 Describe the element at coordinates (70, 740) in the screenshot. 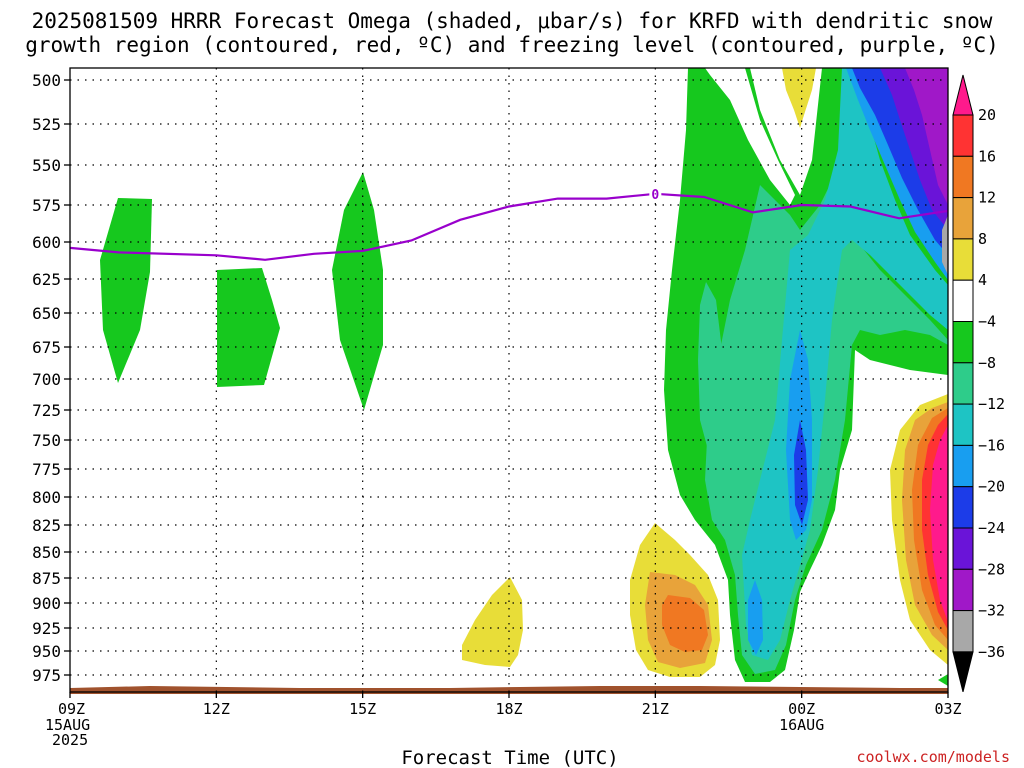

I see `x-tick-year: 2025` at that location.